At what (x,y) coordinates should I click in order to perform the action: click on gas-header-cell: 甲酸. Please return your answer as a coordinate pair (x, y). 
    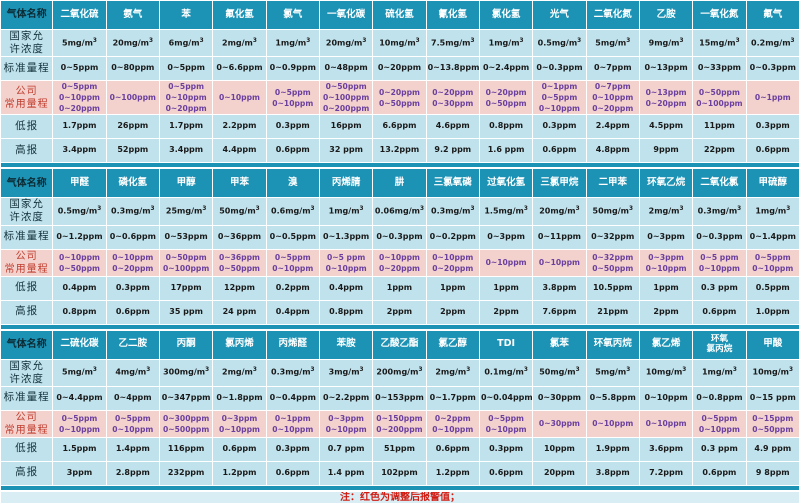
    Looking at the image, I should click on (772, 344).